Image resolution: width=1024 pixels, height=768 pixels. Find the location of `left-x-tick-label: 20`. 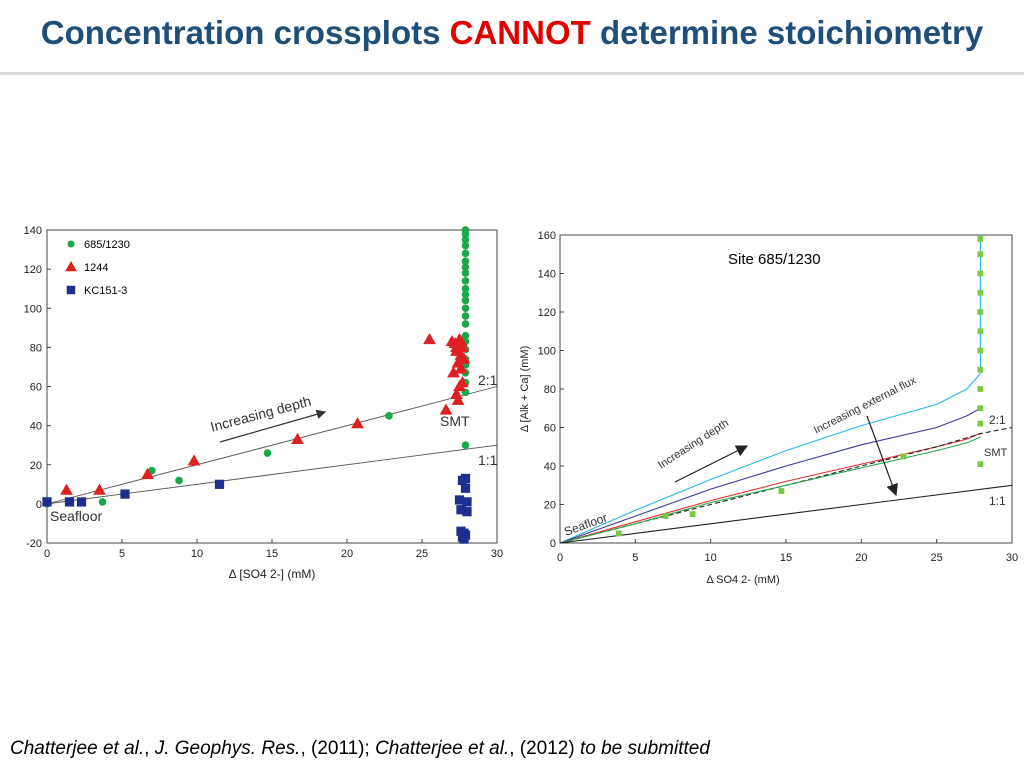

left-x-tick-label: 20 is located at coordinates (347, 554).